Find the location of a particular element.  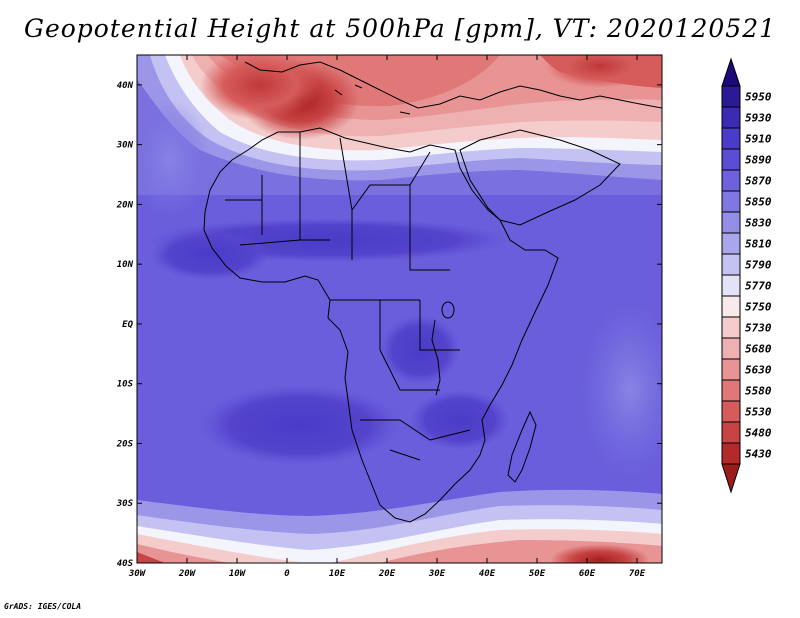

colorbar-label: 5910 is located at coordinates (758, 139).